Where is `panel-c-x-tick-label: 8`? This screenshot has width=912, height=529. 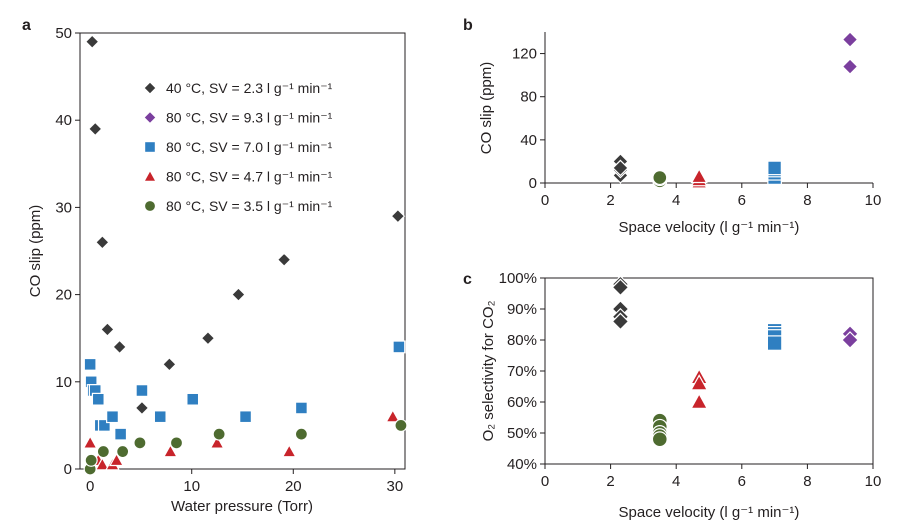 panel-c-x-tick-label: 8 is located at coordinates (807, 481).